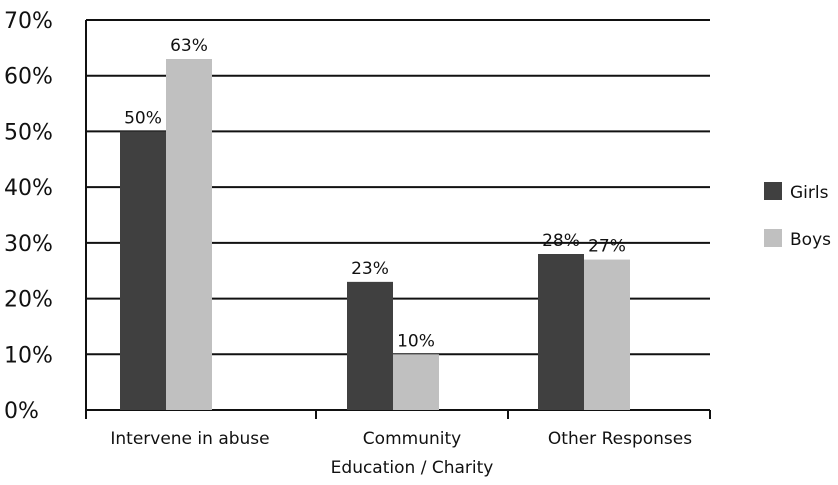  I want to click on category-label-0-0: Intervene in abuse, so click(189, 439).